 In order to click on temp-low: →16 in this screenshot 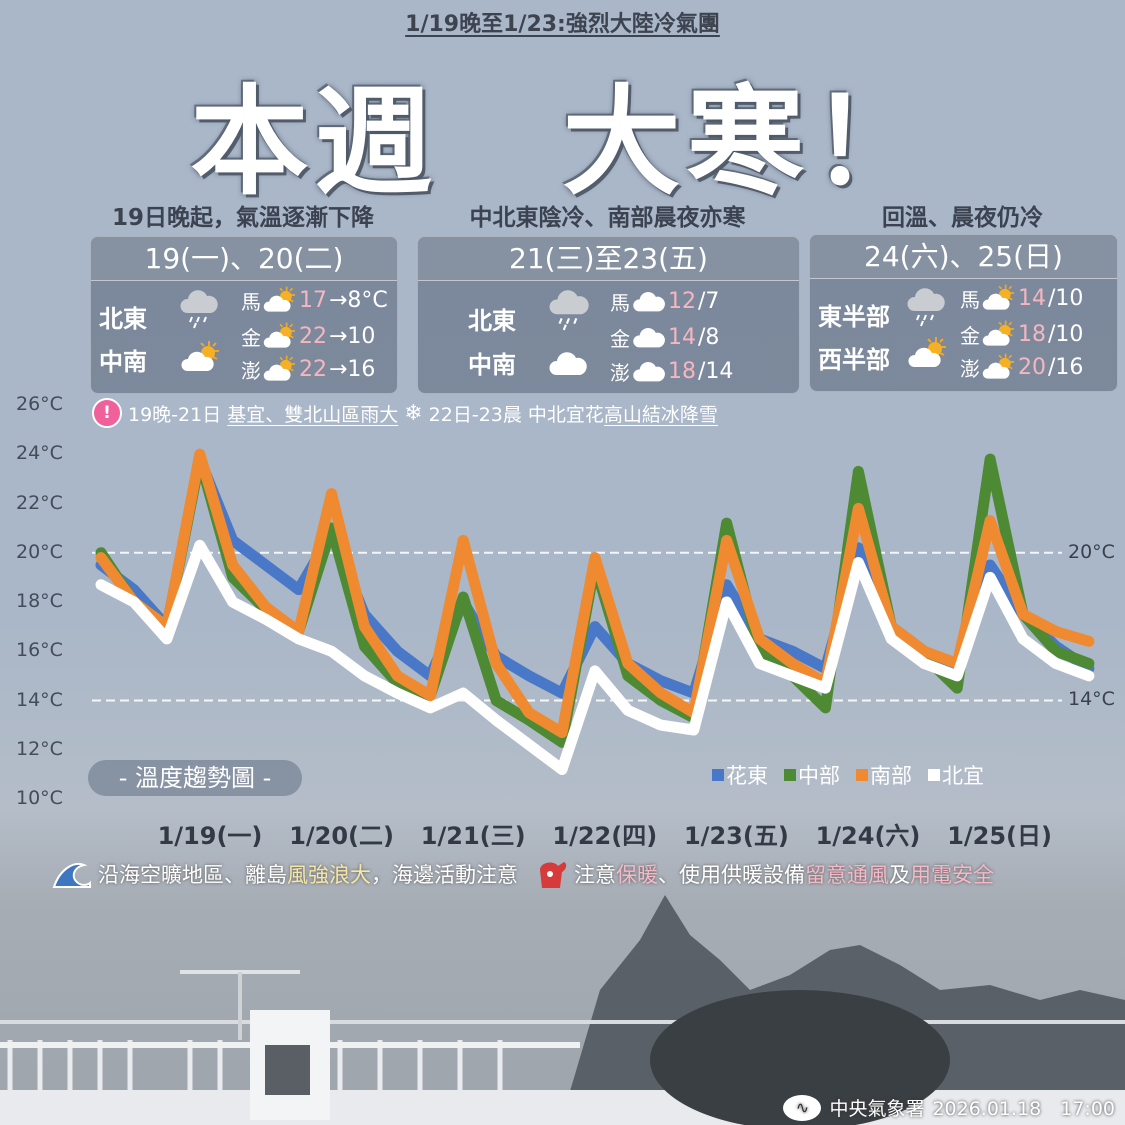, I will do `click(352, 369)`.